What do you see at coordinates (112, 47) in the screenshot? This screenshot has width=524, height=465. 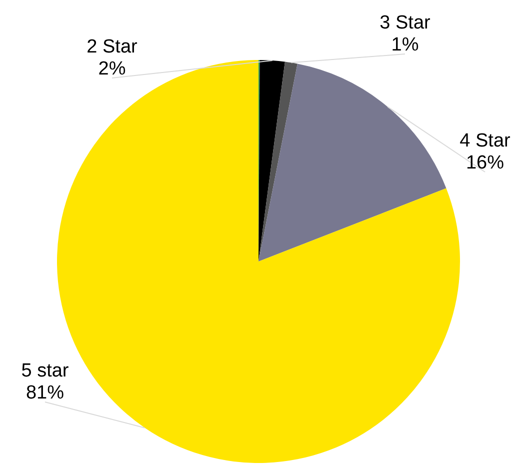 I see `slice-label: 2 Star` at bounding box center [112, 47].